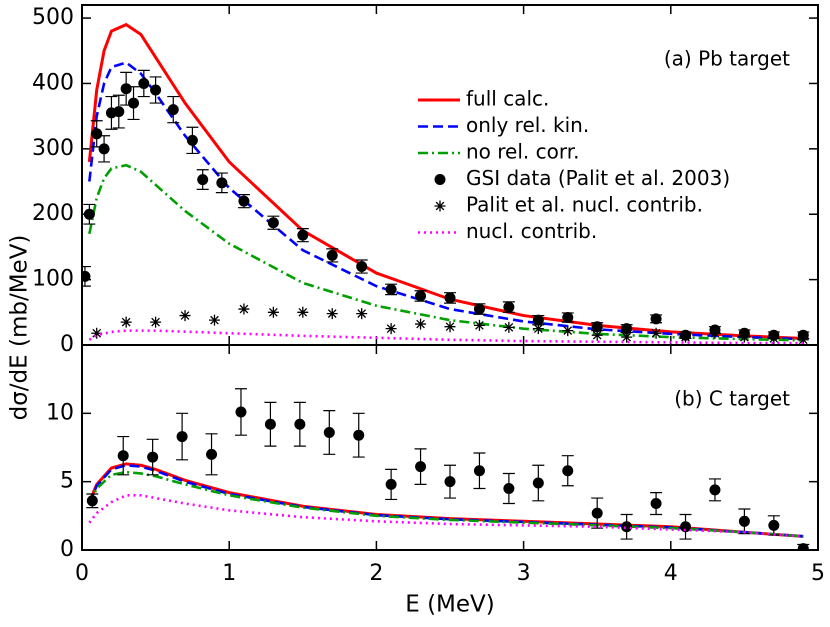  I want to click on legend-label: only rel. kin., so click(527, 125).